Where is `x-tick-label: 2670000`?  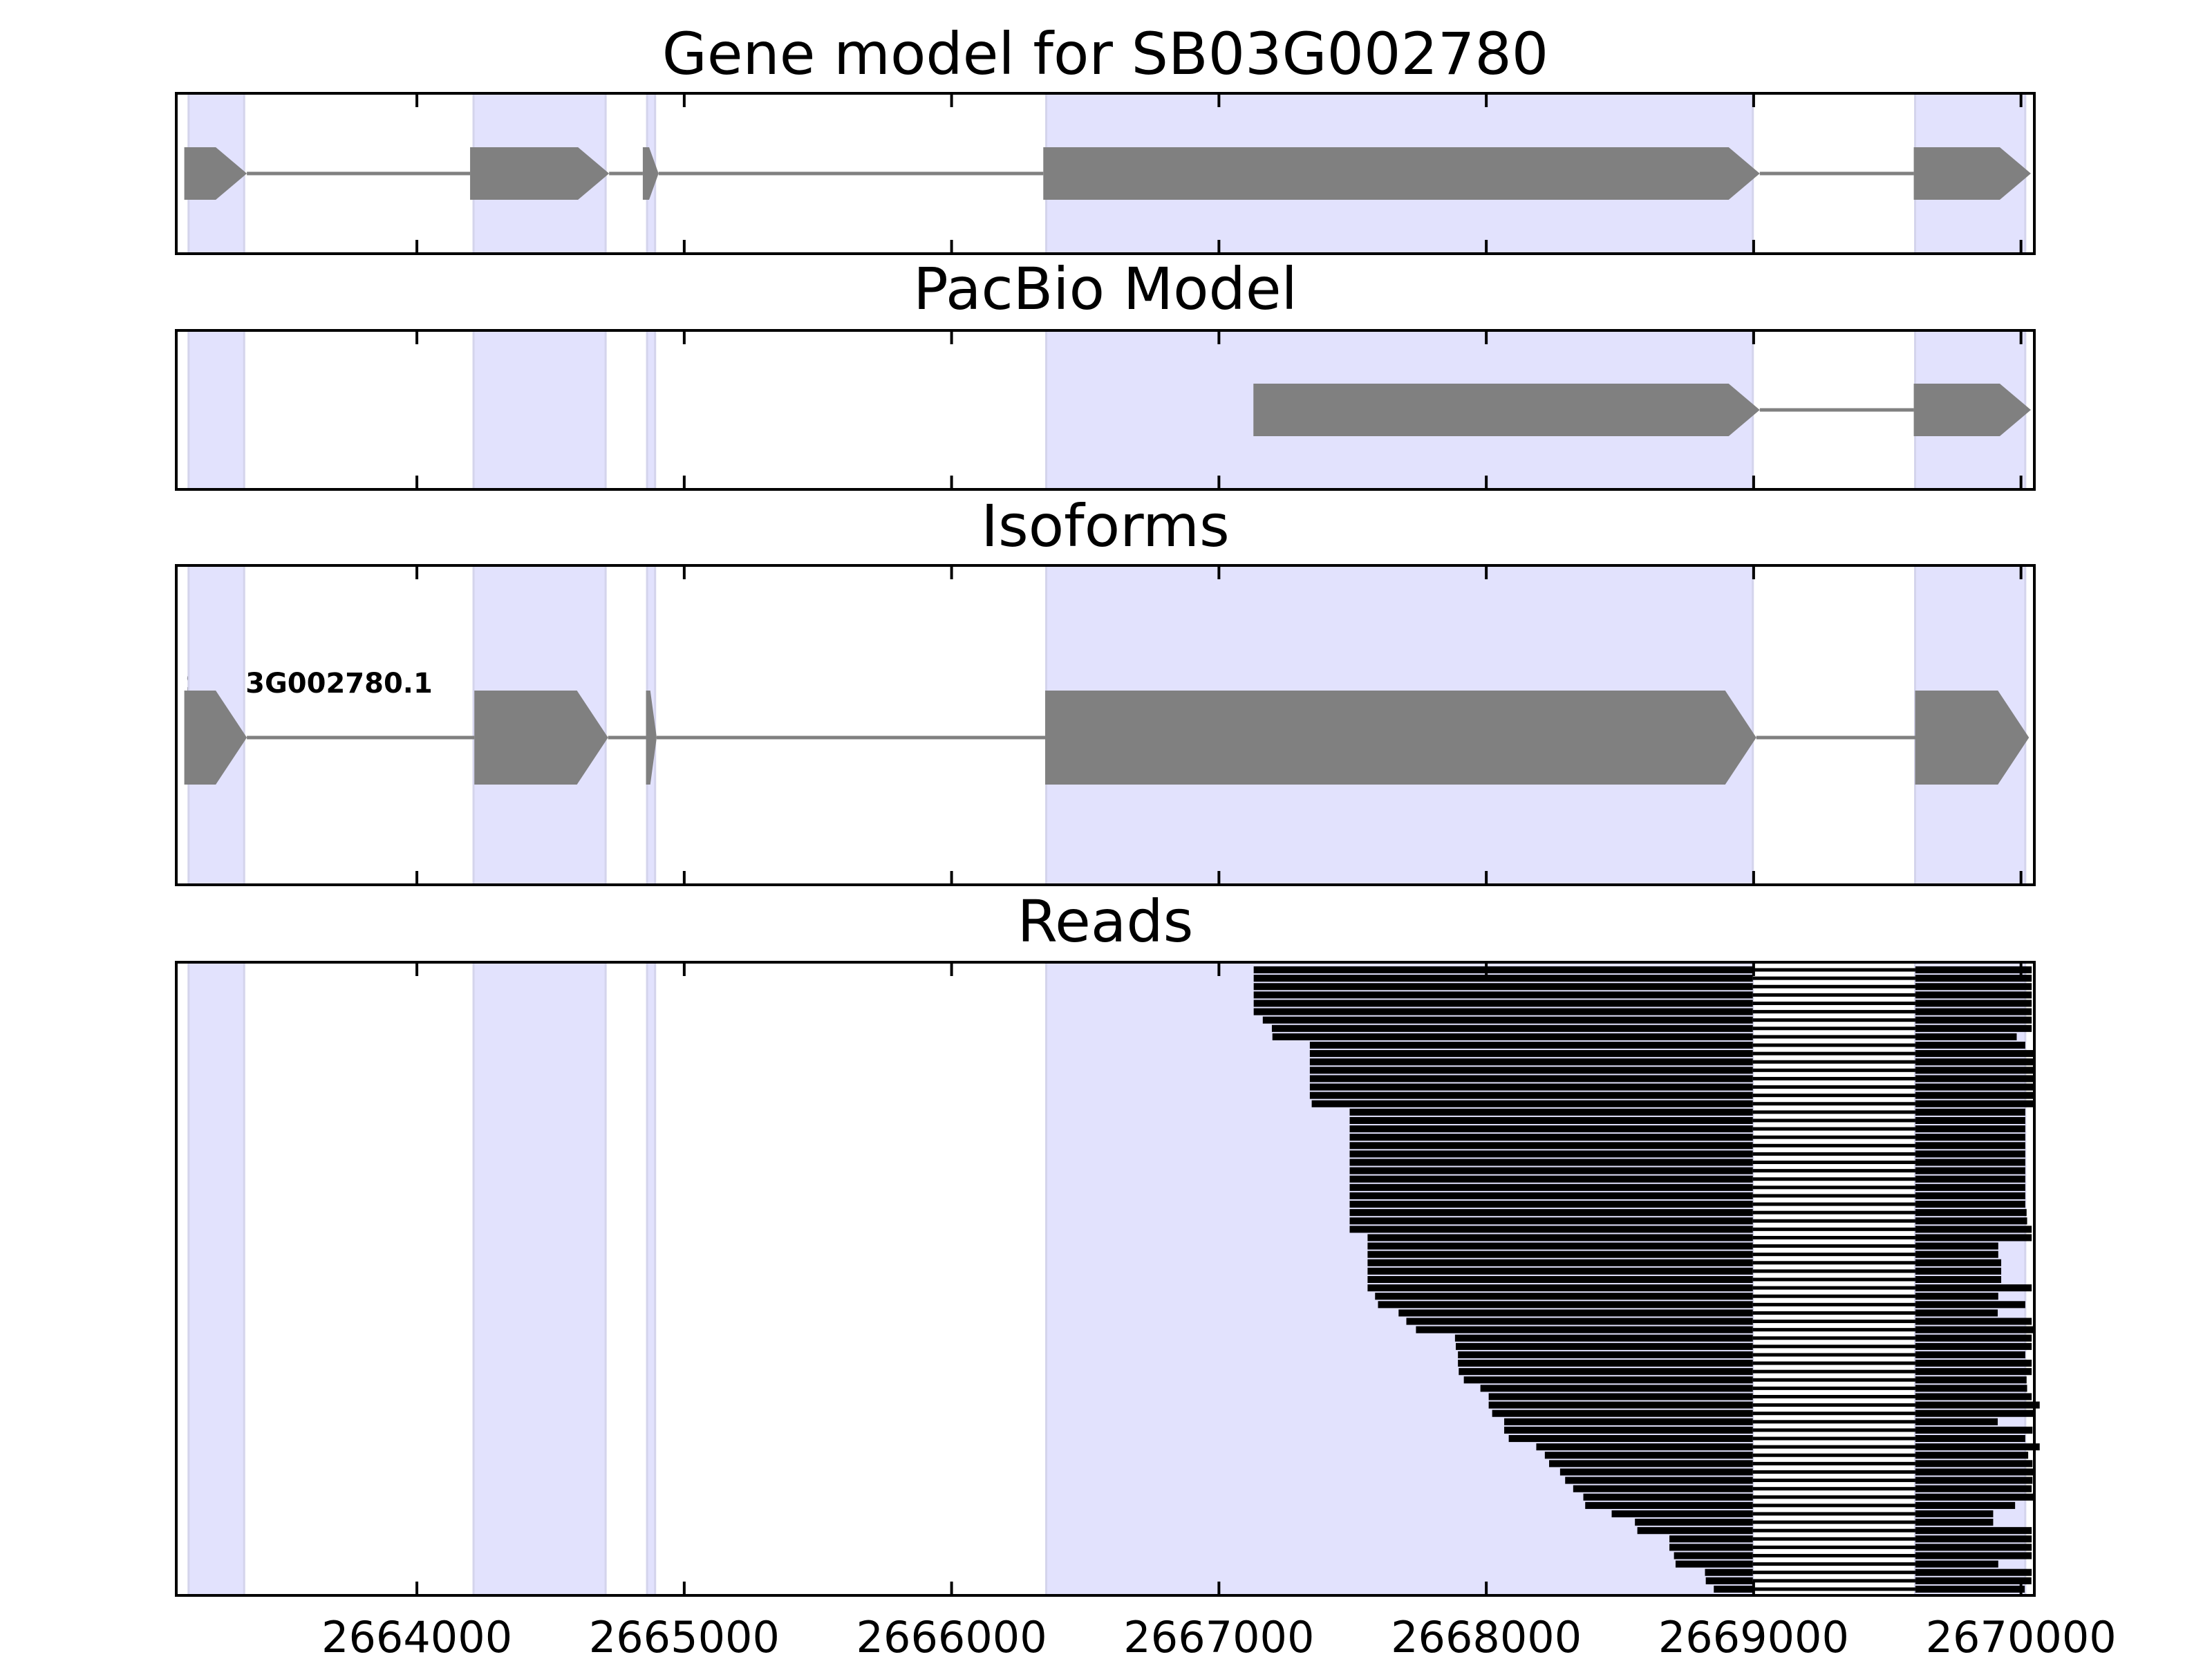
x-tick-label: 2670000 is located at coordinates (2022, 1635).